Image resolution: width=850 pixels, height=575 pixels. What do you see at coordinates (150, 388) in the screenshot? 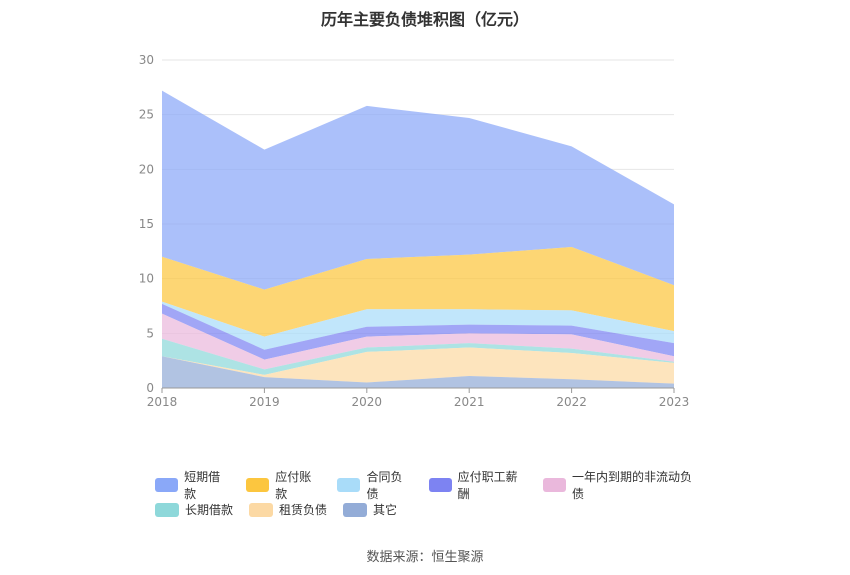
I see `y-tick-label: 0` at bounding box center [150, 388].